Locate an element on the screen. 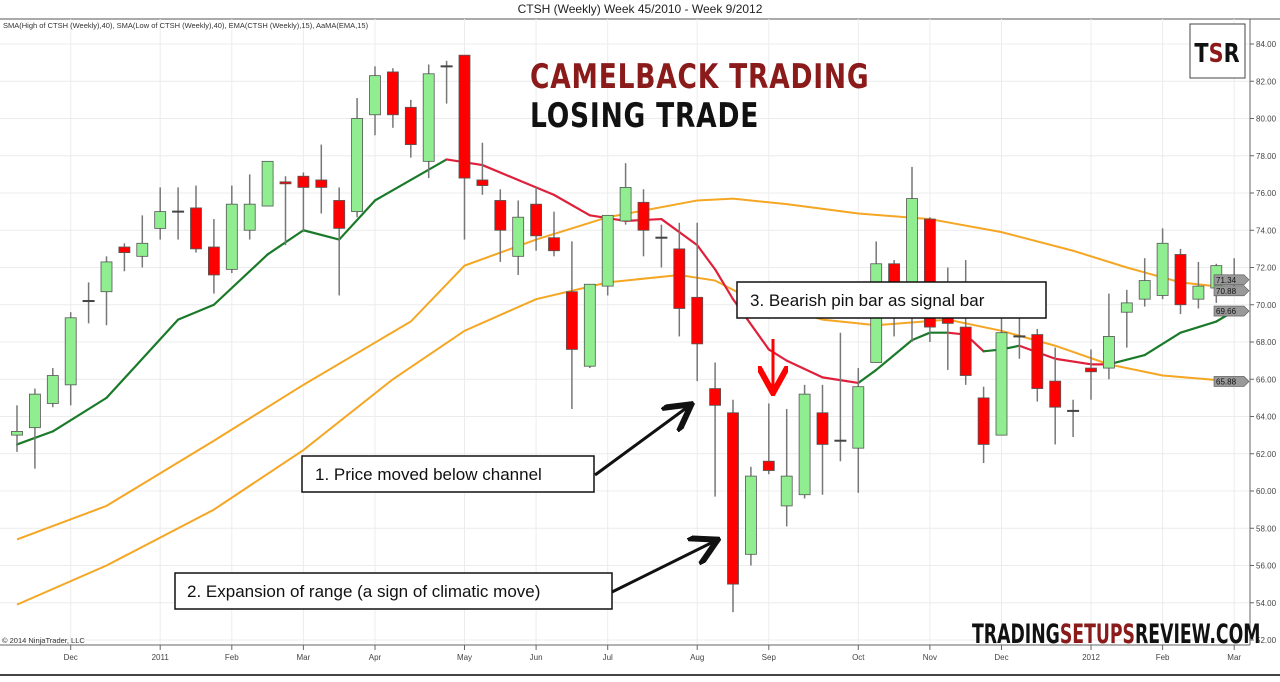  y-tick-label: 64.00 is located at coordinates (1266, 417).